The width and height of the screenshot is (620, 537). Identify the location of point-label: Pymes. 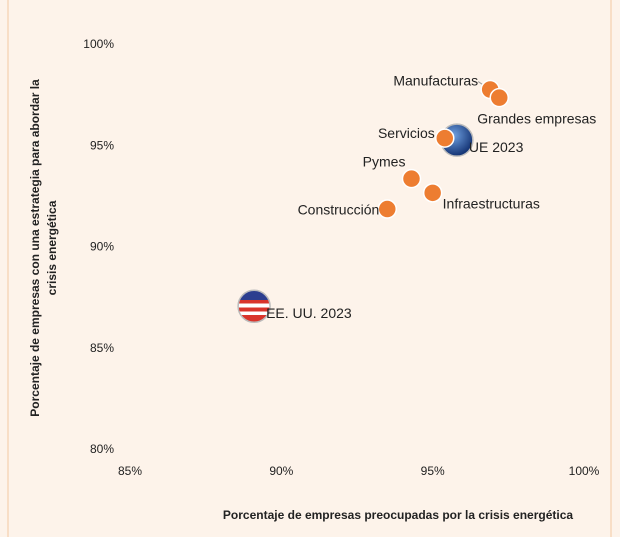
(384, 161).